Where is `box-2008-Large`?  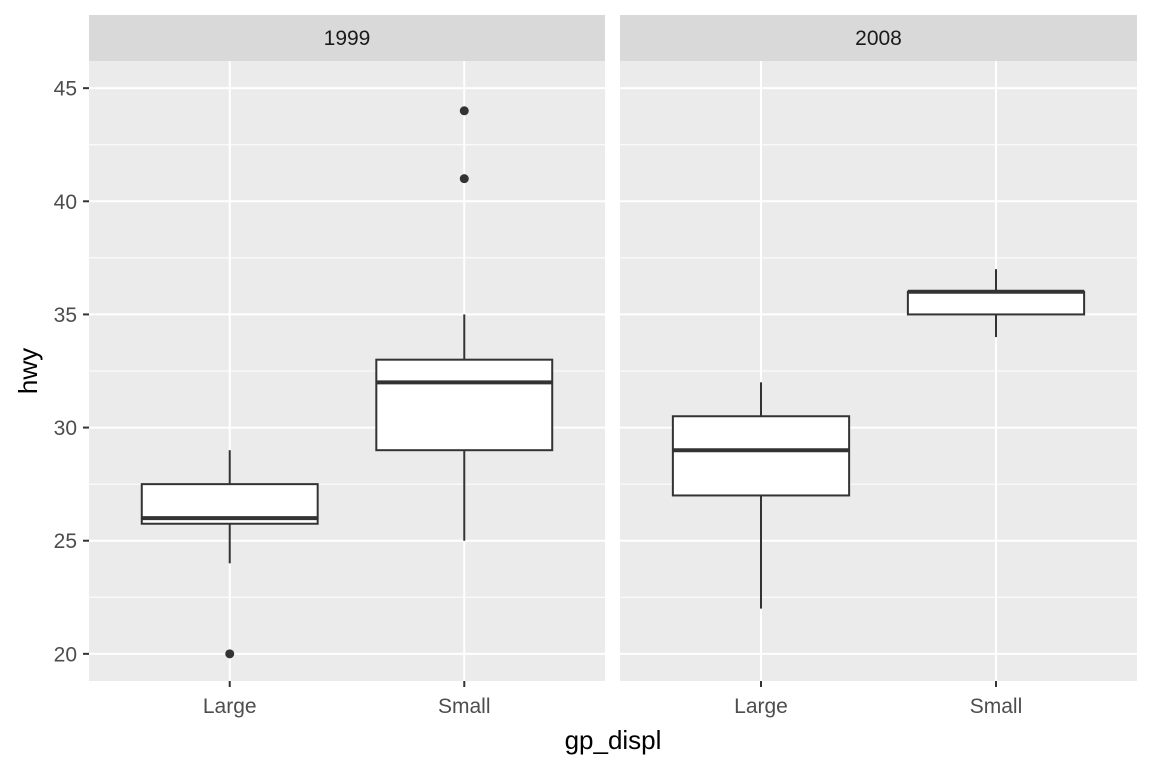 box-2008-Large is located at coordinates (761, 495).